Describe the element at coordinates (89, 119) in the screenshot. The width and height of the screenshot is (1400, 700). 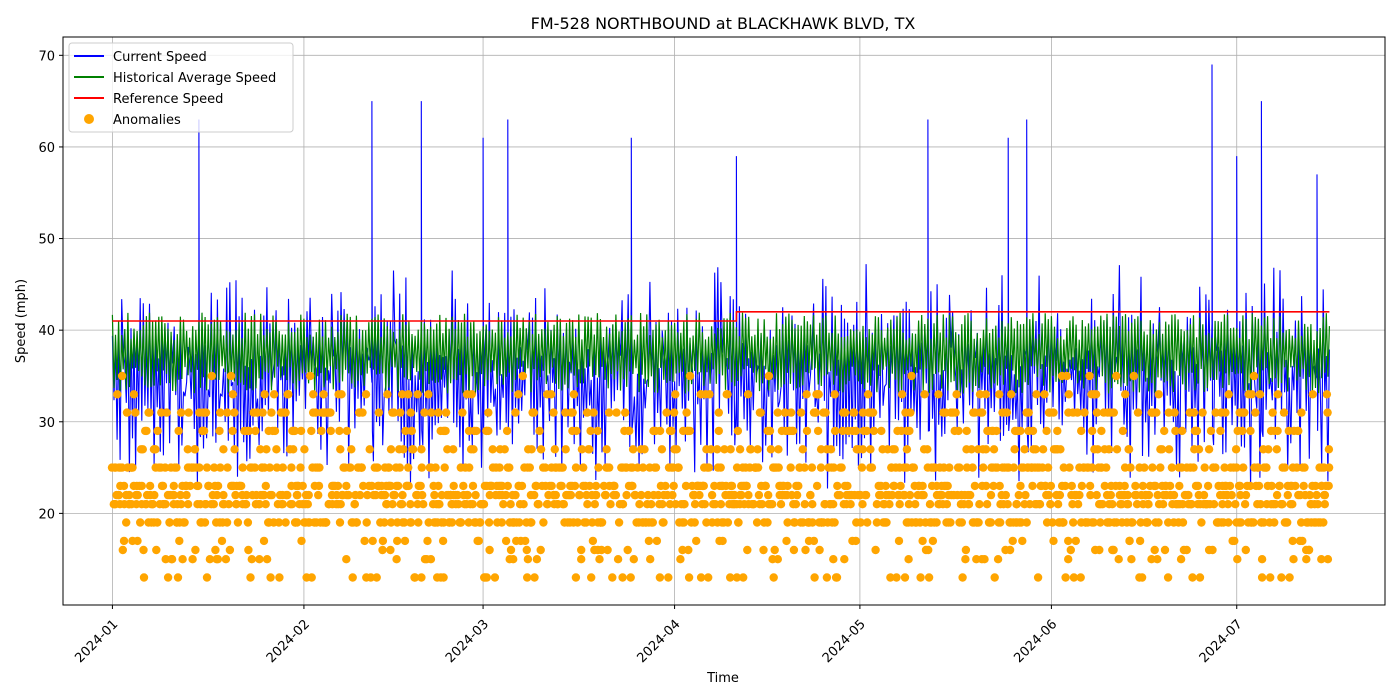
I see `legend-marker-anomalies` at that location.